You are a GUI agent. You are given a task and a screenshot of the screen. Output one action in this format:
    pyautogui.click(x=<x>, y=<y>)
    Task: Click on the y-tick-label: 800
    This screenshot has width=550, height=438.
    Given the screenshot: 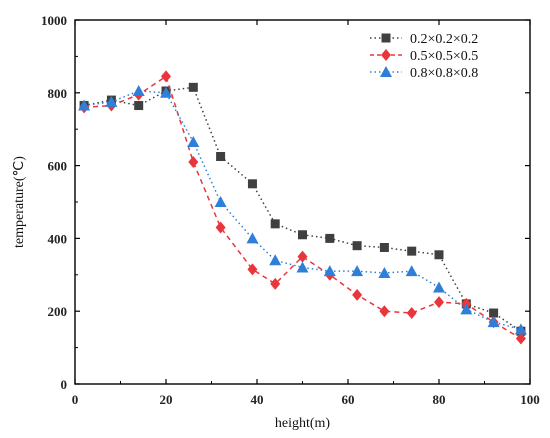 What is the action you would take?
    pyautogui.click(x=58, y=93)
    